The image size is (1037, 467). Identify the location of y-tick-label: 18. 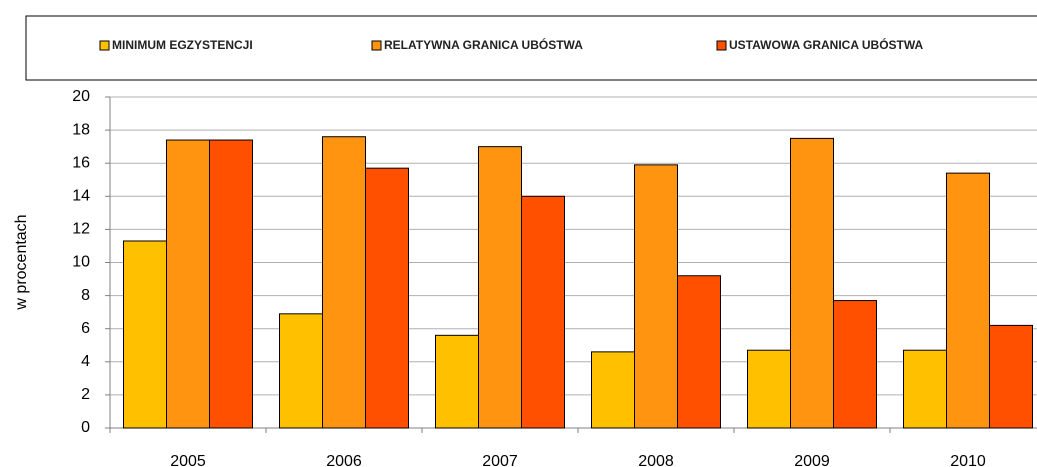
(81, 129).